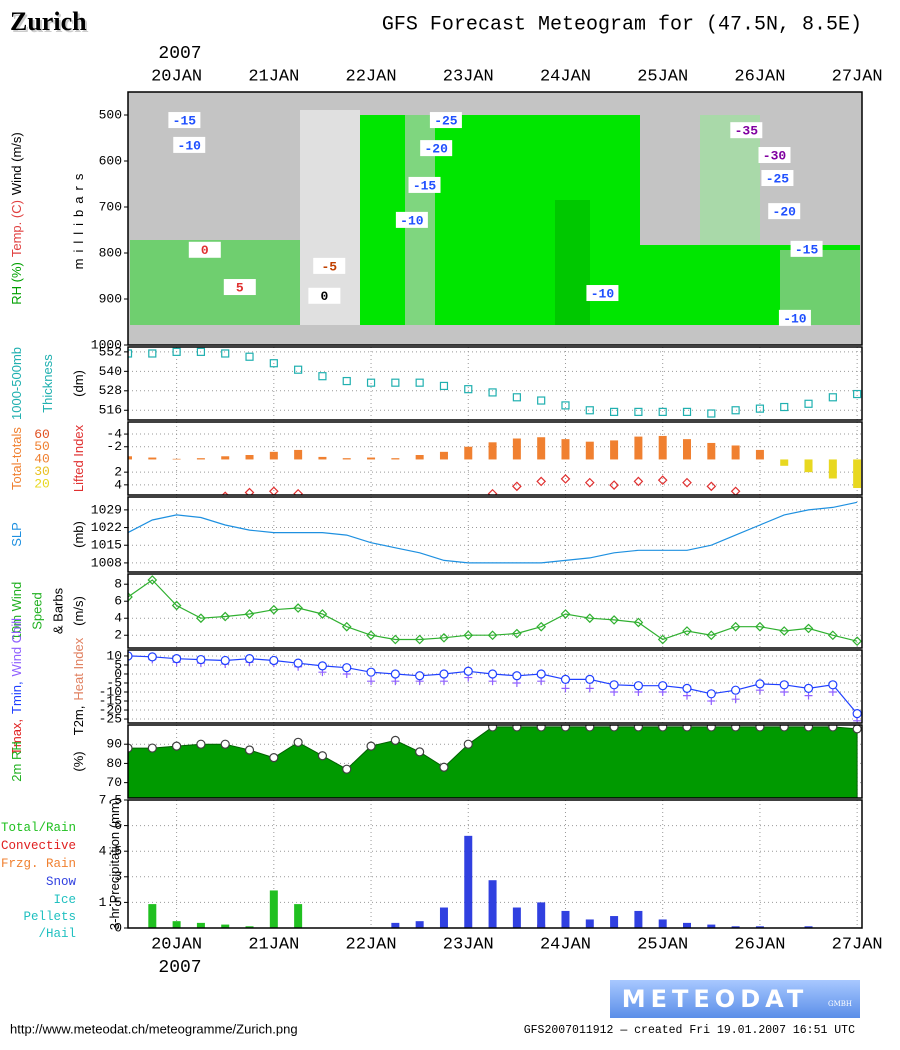 This screenshot has width=900, height=1050. I want to click on axis-label-part: 10m Wind, so click(16, 611).